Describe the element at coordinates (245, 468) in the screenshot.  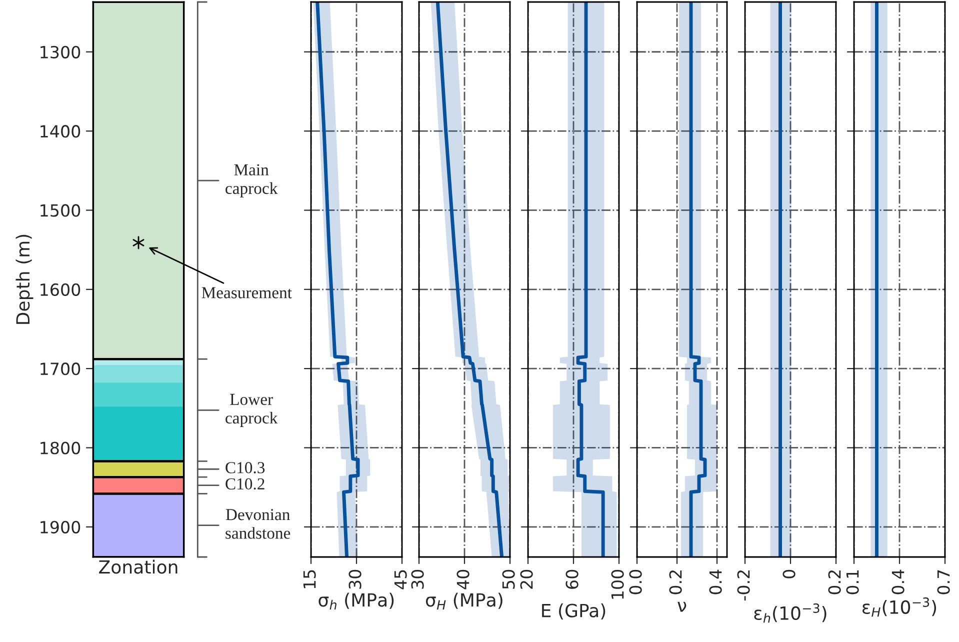
I see `band-label: C10.3` at that location.